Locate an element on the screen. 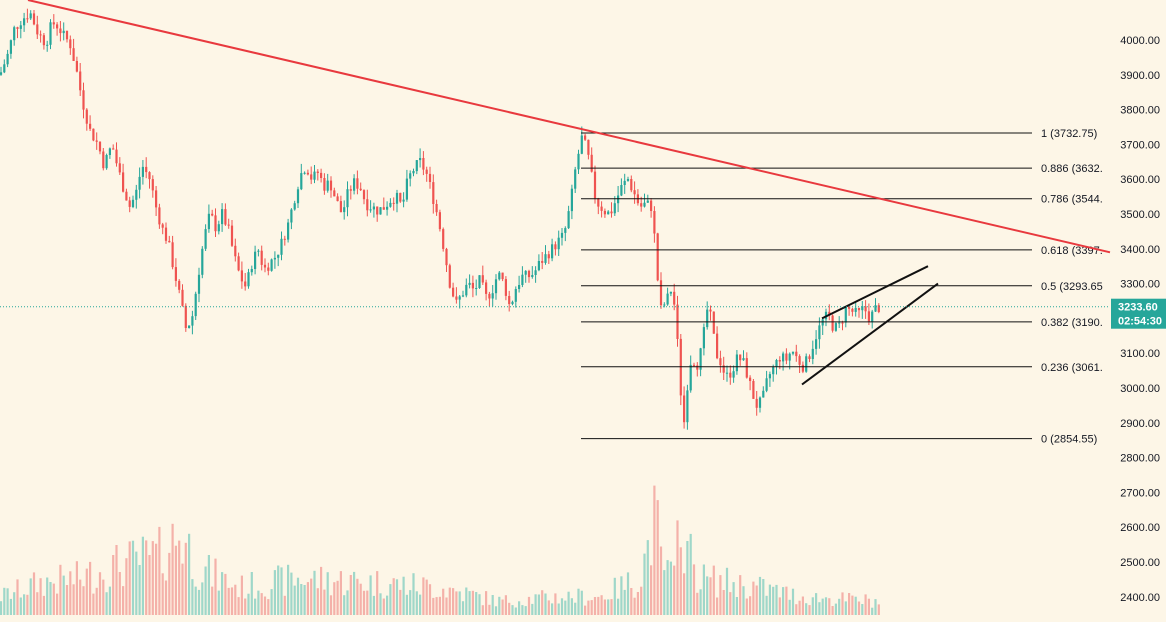 The width and height of the screenshot is (1166, 622). wedge-lower-line is located at coordinates (870, 334).